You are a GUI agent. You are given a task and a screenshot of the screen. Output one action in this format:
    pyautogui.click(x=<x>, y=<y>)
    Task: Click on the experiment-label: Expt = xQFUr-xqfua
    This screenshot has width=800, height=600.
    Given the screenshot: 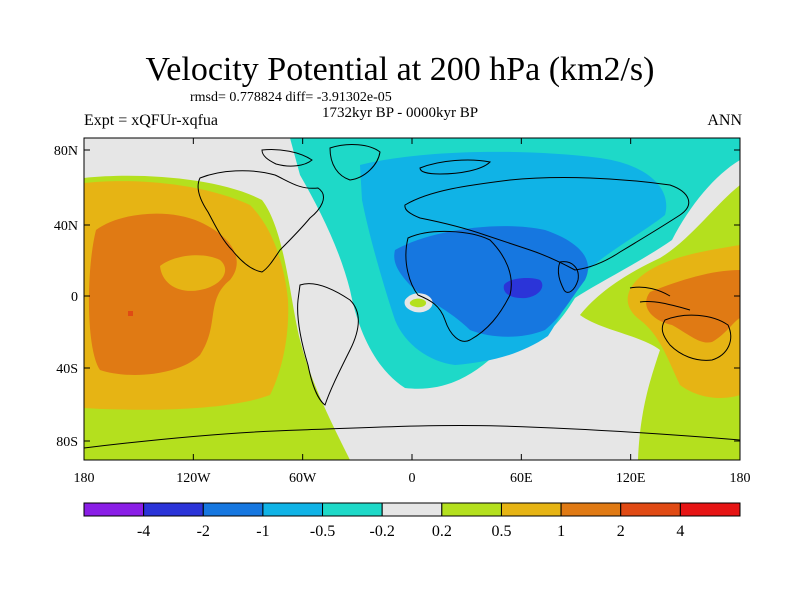 What is the action you would take?
    pyautogui.click(x=151, y=120)
    